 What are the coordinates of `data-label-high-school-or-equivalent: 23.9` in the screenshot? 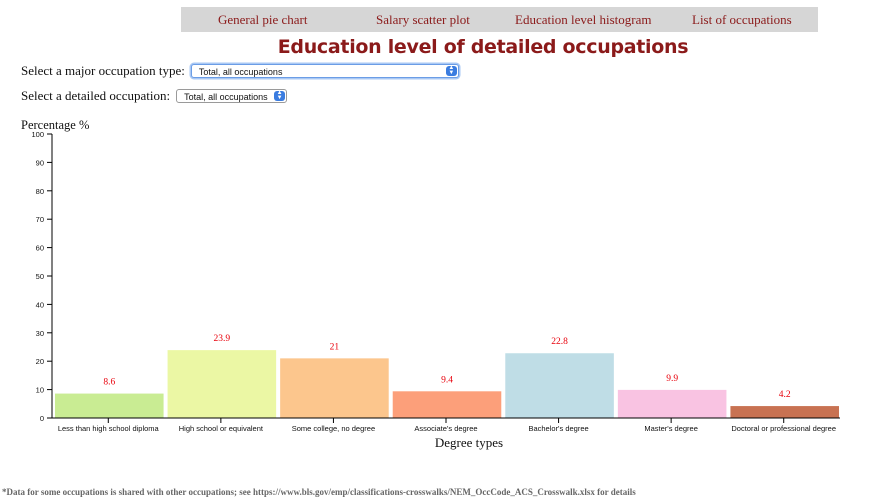 It's located at (222, 339).